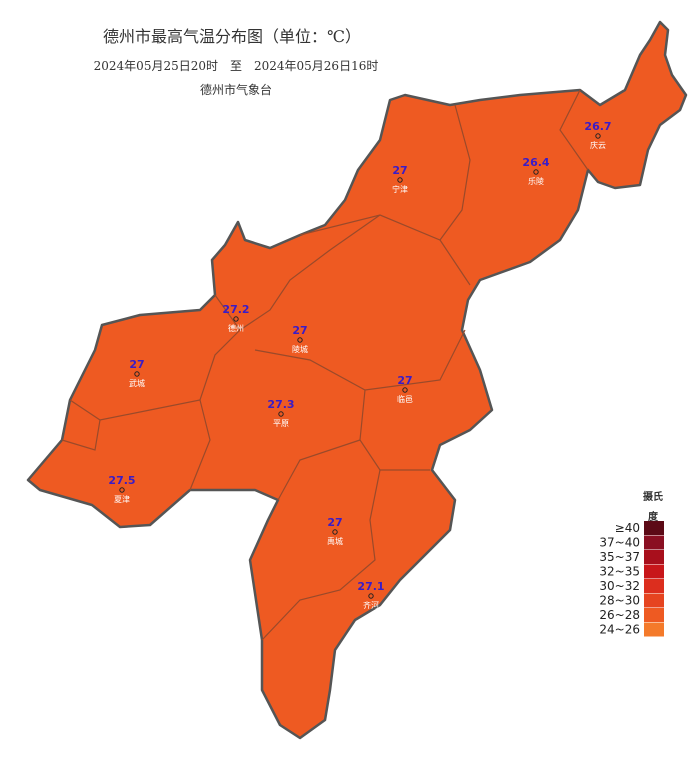 The width and height of the screenshot is (700, 764). Describe the element at coordinates (121, 480) in the screenshot. I see `station-value: 27.5` at that location.